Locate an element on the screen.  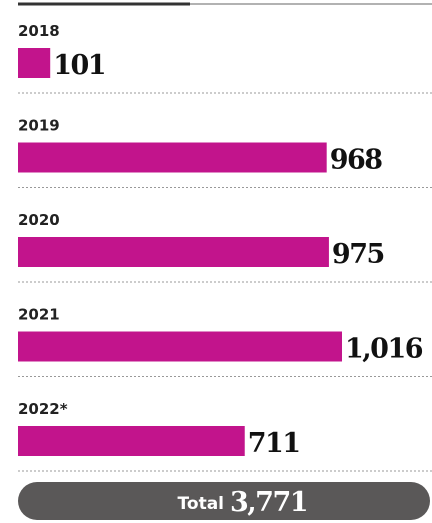
value-label: 975 is located at coordinates (358, 254).